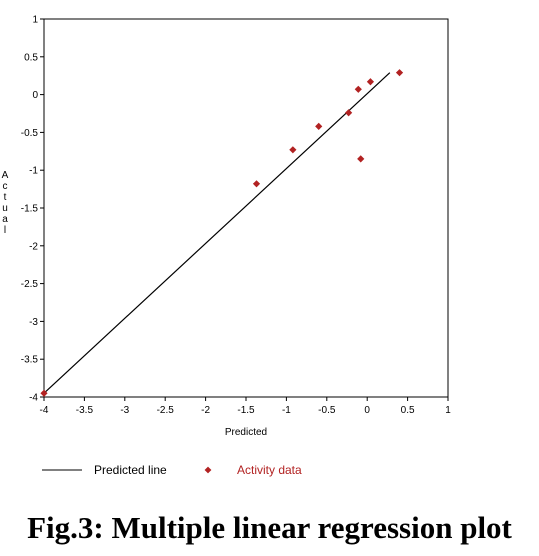 The height and width of the screenshot is (556, 539). What do you see at coordinates (172, 470) in the screenshot?
I see `legend: Predicted line Activity data` at bounding box center [172, 470].